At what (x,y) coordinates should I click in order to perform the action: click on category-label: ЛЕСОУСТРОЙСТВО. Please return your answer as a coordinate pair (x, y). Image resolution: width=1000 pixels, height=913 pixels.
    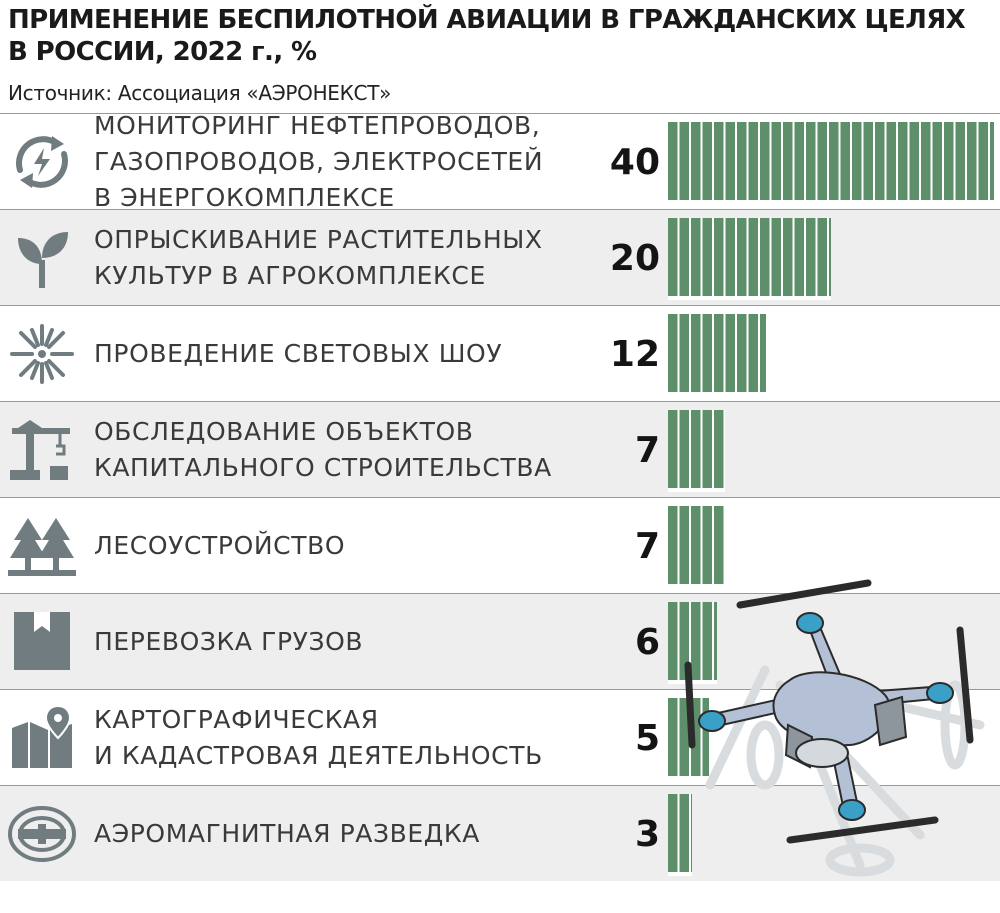
    Looking at the image, I should click on (220, 545).